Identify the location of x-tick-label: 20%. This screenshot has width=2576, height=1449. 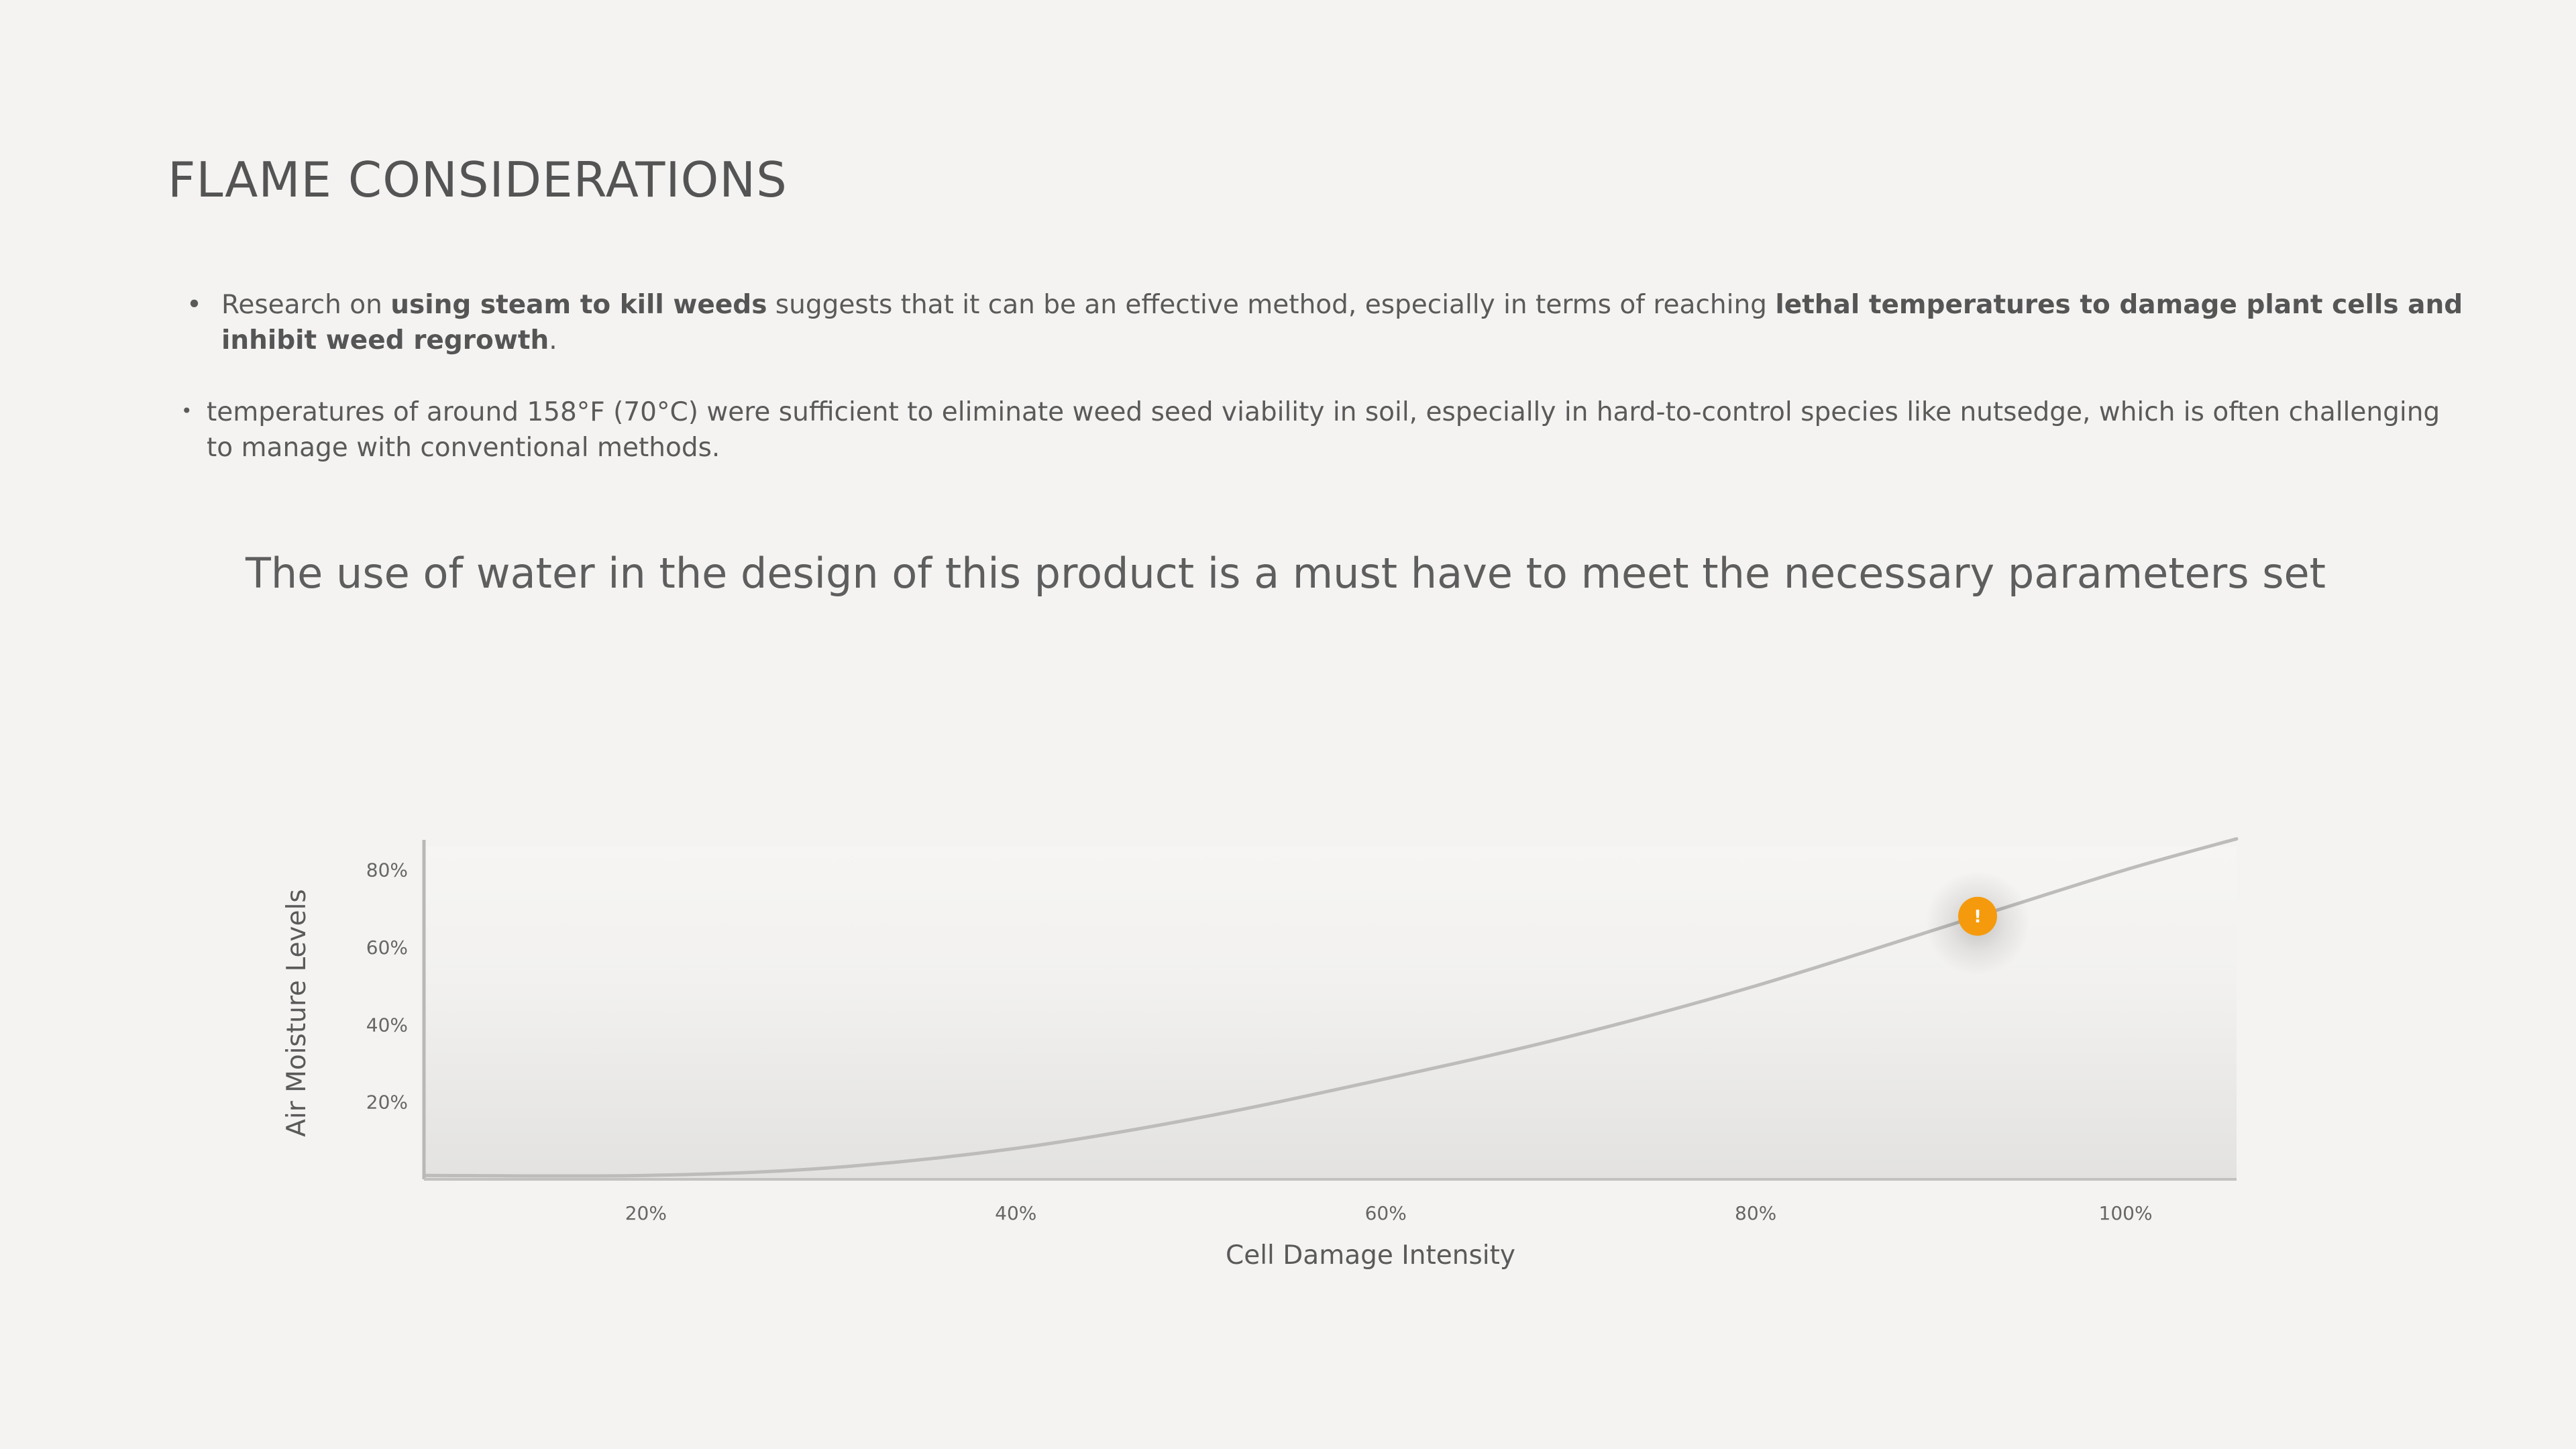
(646, 1213).